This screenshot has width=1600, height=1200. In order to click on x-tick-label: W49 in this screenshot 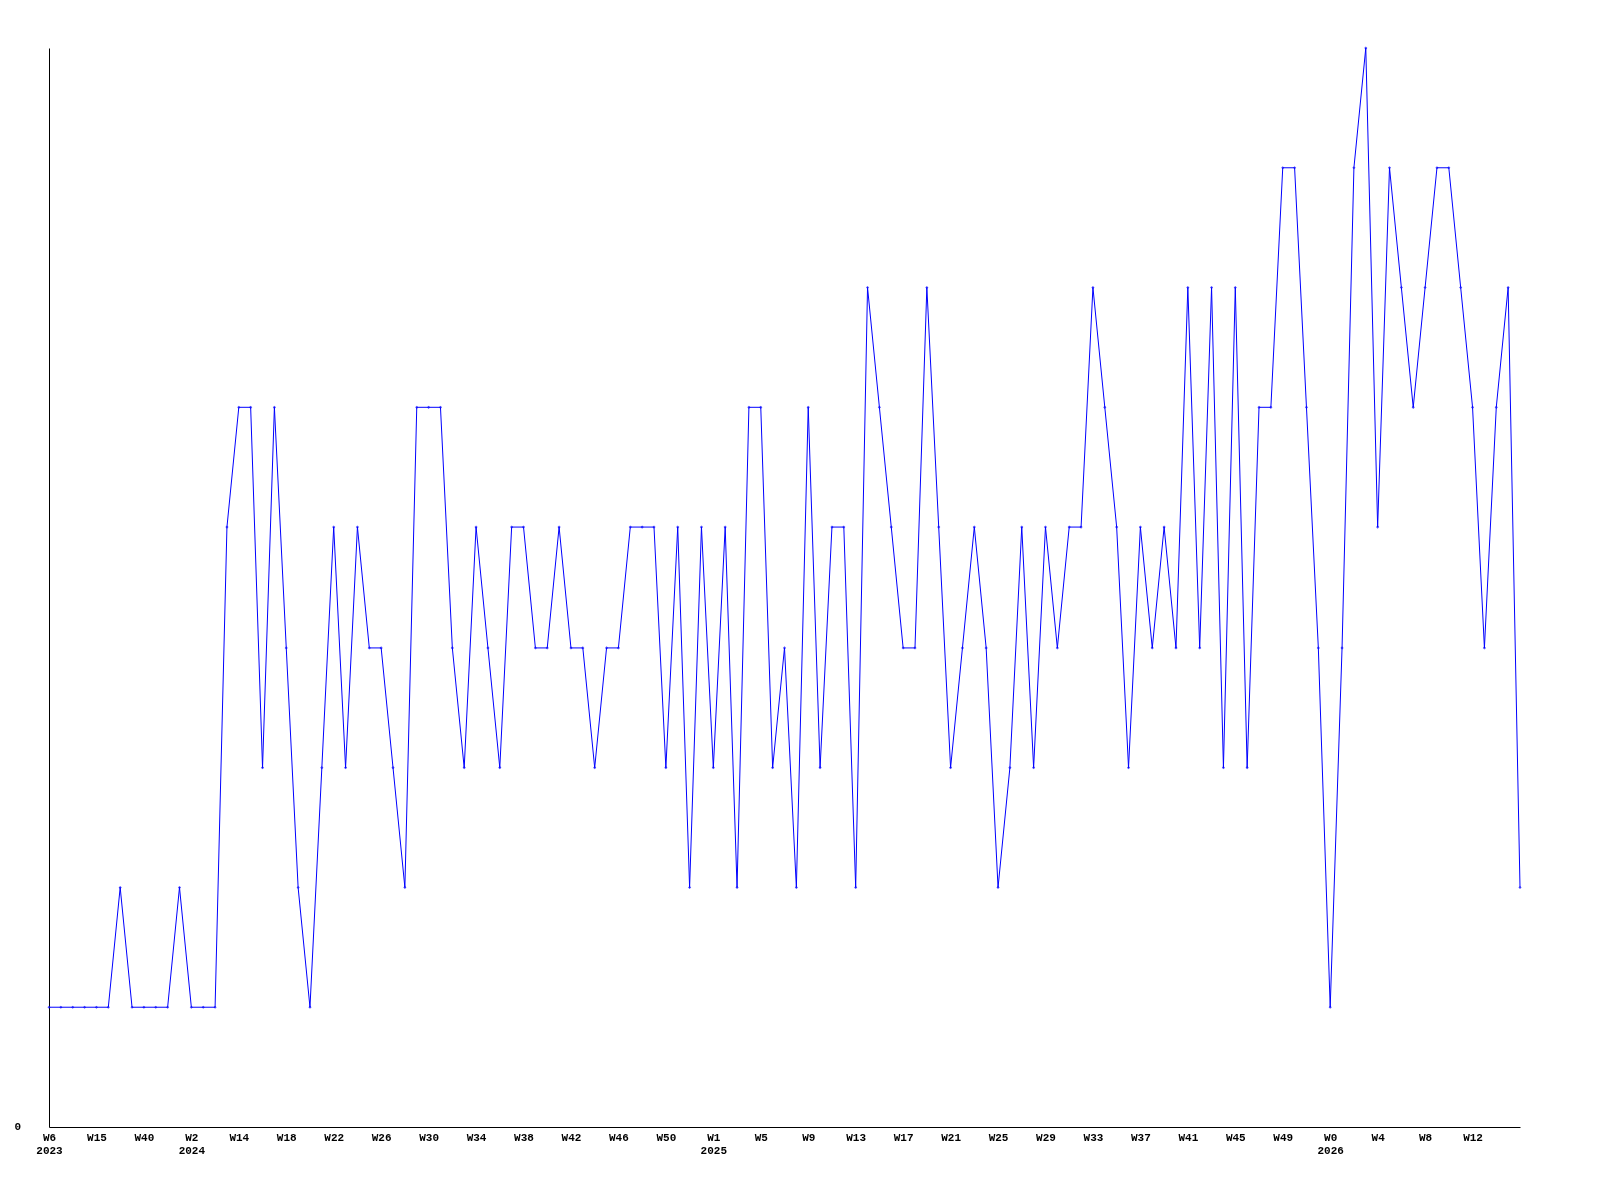, I will do `click(1283, 1137)`.